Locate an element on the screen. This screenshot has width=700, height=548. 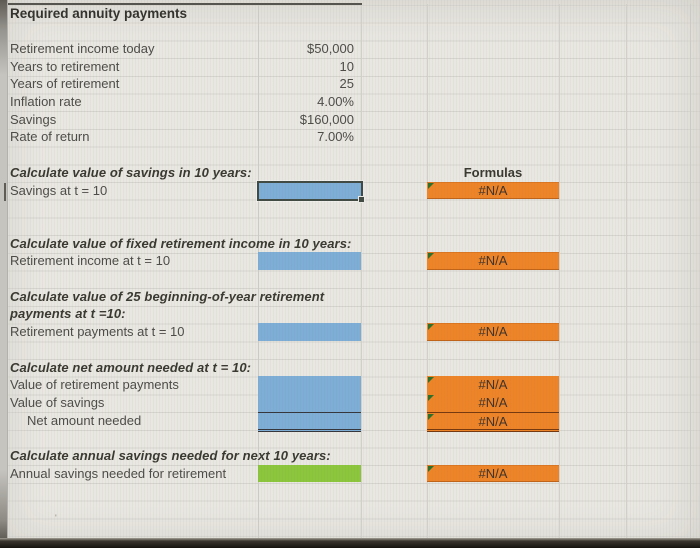
section-heading: Calculate net amount needed at t = 10: is located at coordinates (350, 368).